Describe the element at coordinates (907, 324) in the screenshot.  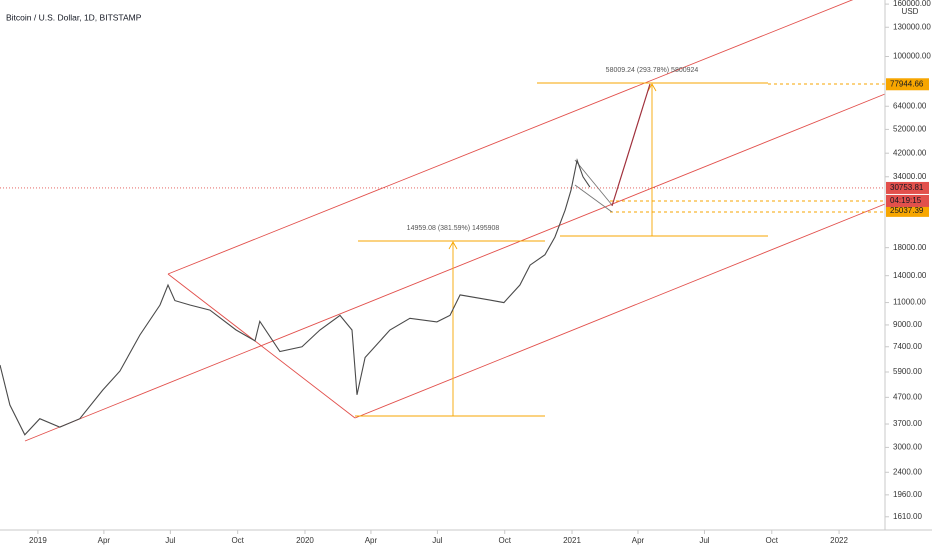
I see `y-tick-label: 9000.00` at that location.